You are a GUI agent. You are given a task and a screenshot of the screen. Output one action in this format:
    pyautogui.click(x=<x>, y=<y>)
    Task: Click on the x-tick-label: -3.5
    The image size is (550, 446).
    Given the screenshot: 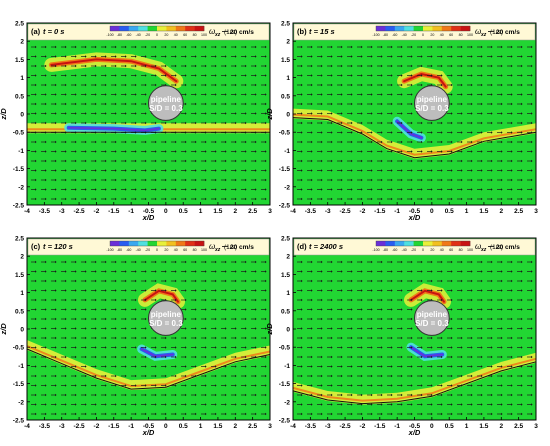 What is the action you would take?
    pyautogui.click(x=45, y=426)
    